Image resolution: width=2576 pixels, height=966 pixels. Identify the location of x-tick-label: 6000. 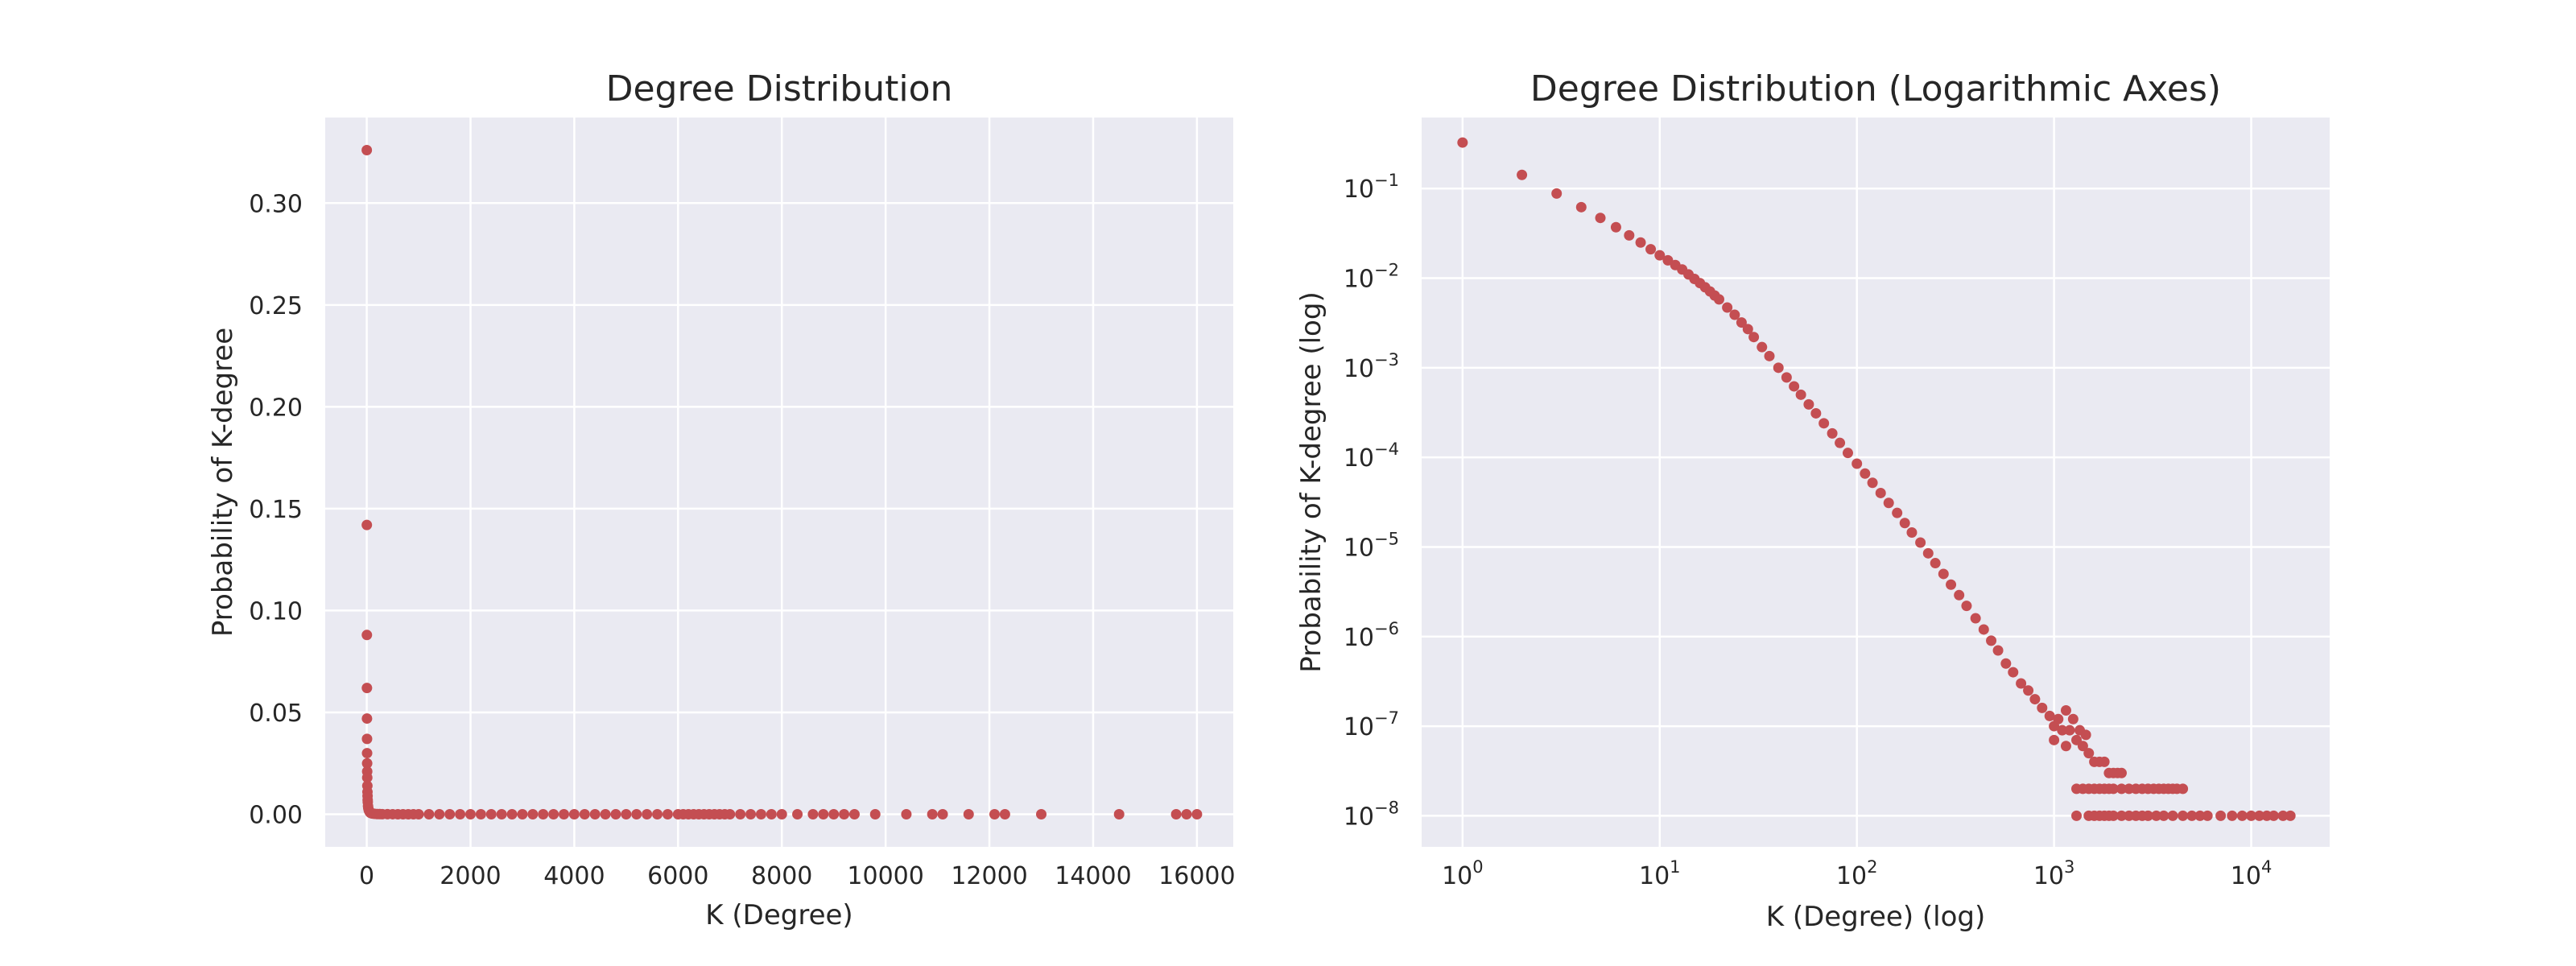
(677, 876).